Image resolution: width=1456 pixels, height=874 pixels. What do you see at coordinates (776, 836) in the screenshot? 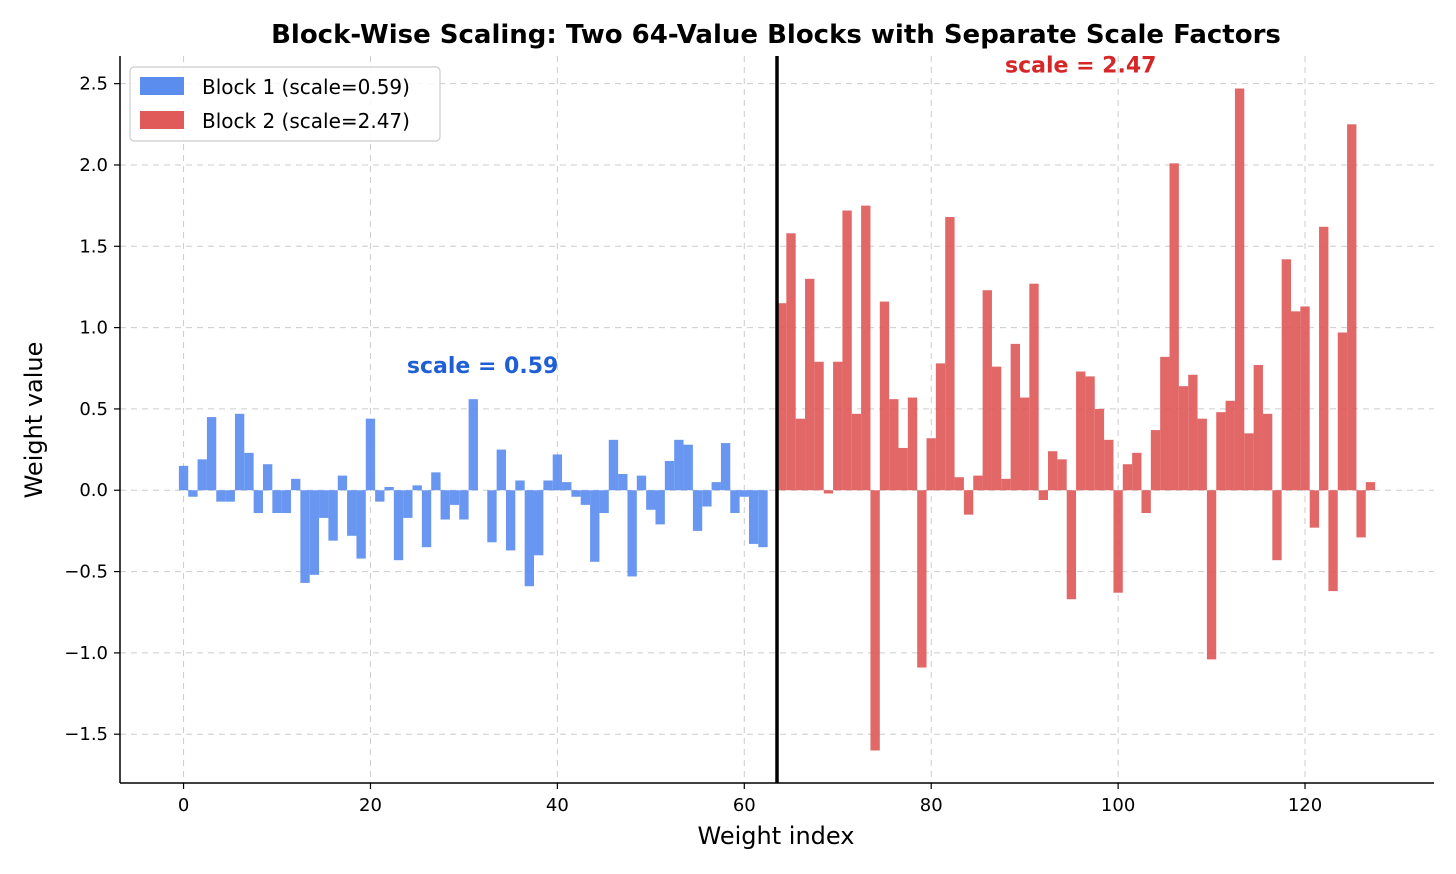
I see `x-axis-label: Weight index` at bounding box center [776, 836].